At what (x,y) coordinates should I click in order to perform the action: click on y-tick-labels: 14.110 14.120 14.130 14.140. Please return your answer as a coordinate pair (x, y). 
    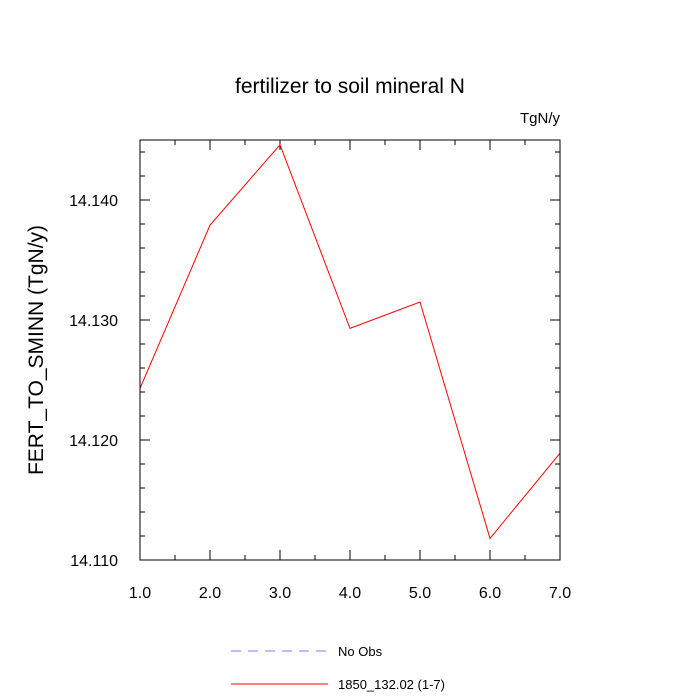
    Looking at the image, I should click on (93, 381).